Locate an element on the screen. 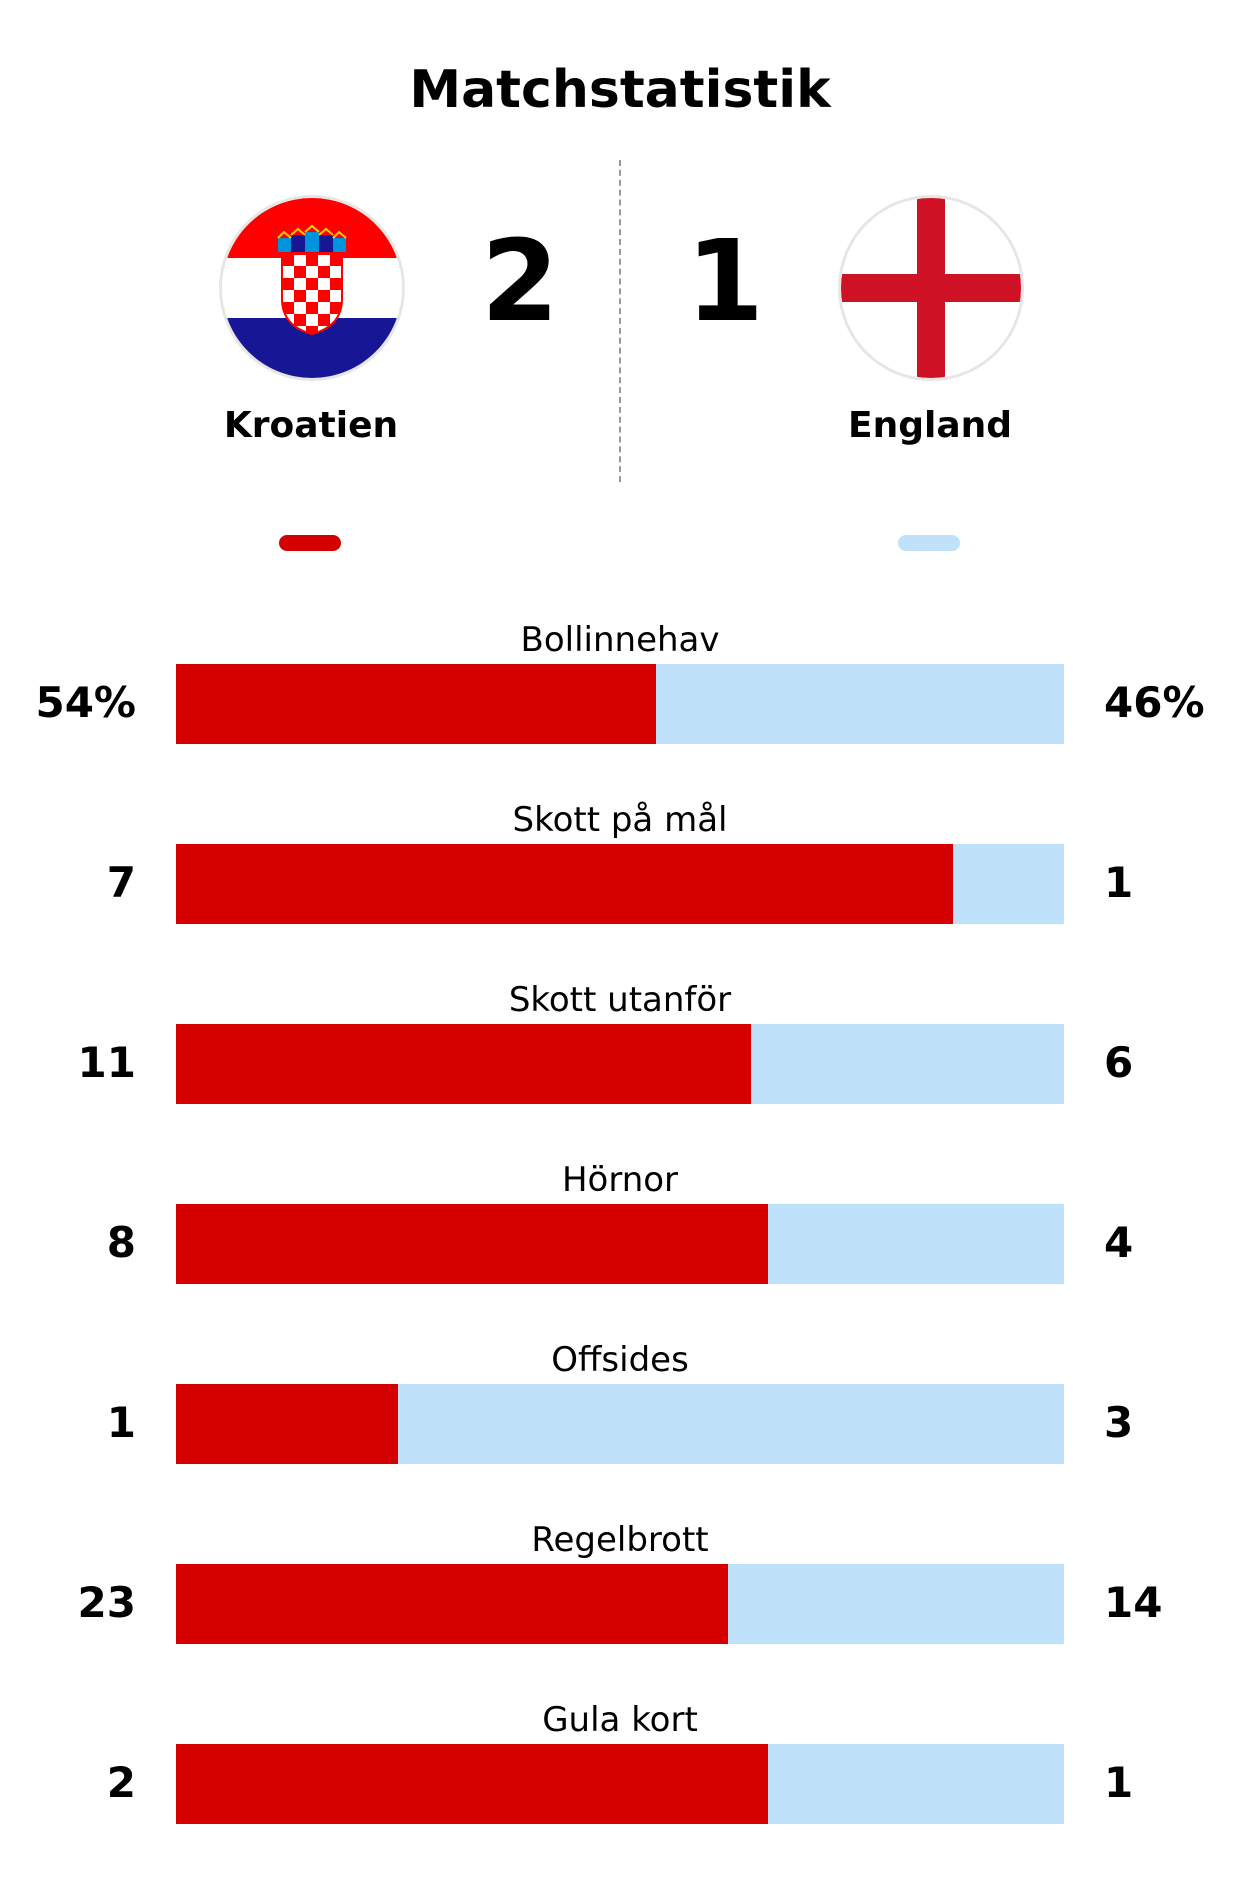 This screenshot has width=1240, height=1880. stat-label: Skott på mål is located at coordinates (620, 820).